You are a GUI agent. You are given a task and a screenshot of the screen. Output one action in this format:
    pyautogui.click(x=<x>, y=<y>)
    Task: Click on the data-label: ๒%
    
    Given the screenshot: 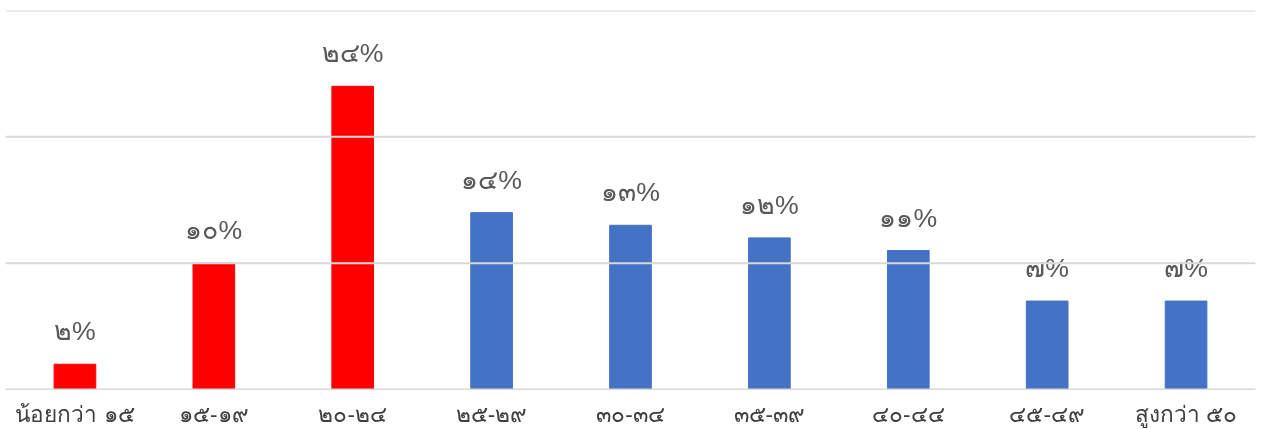 What is the action you would take?
    pyautogui.click(x=75, y=331)
    